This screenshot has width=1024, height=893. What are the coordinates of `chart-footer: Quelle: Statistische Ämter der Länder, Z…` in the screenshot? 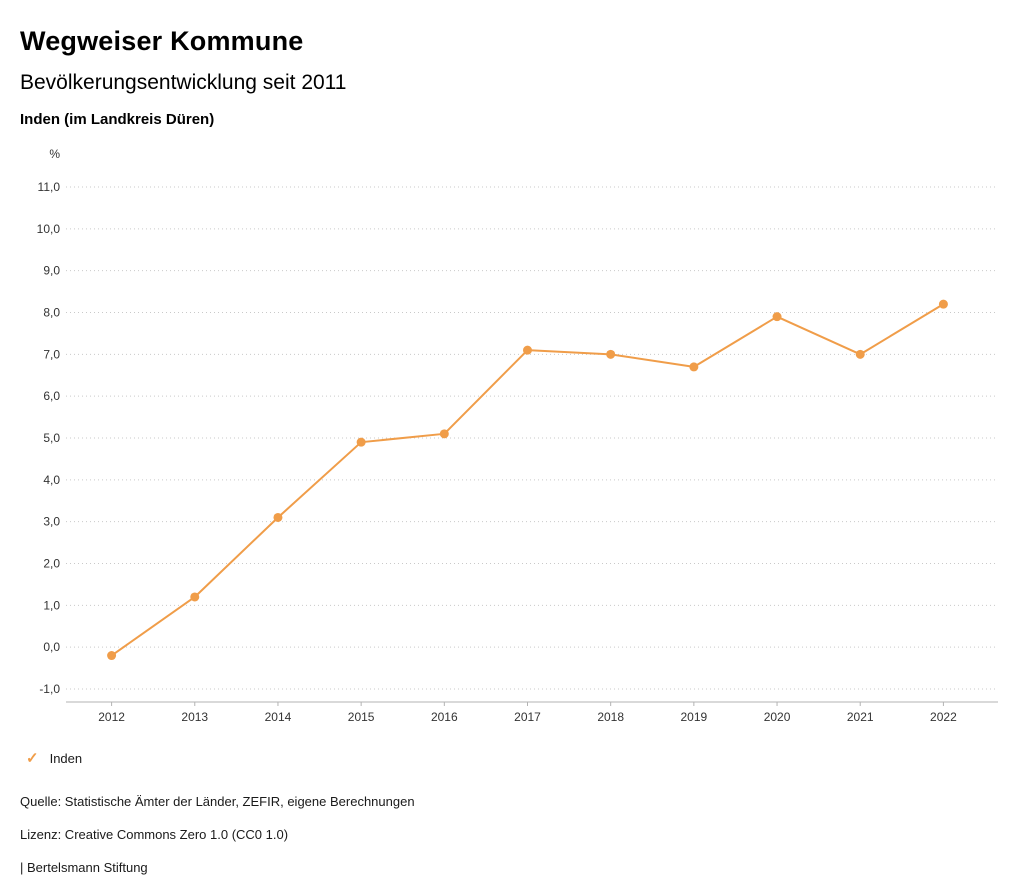 It's located at (512, 834).